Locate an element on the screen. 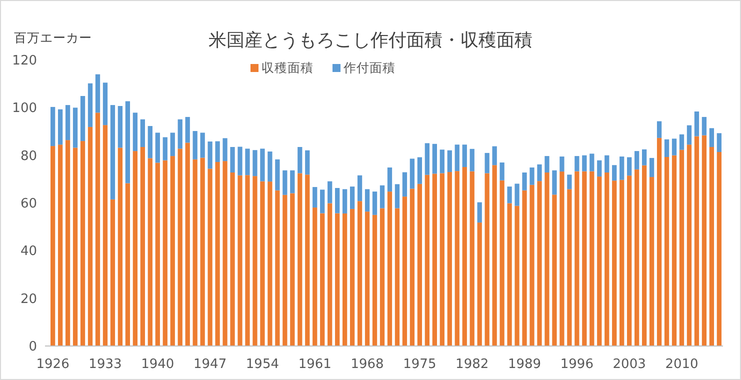  x-tick-label: 2003 is located at coordinates (629, 364).